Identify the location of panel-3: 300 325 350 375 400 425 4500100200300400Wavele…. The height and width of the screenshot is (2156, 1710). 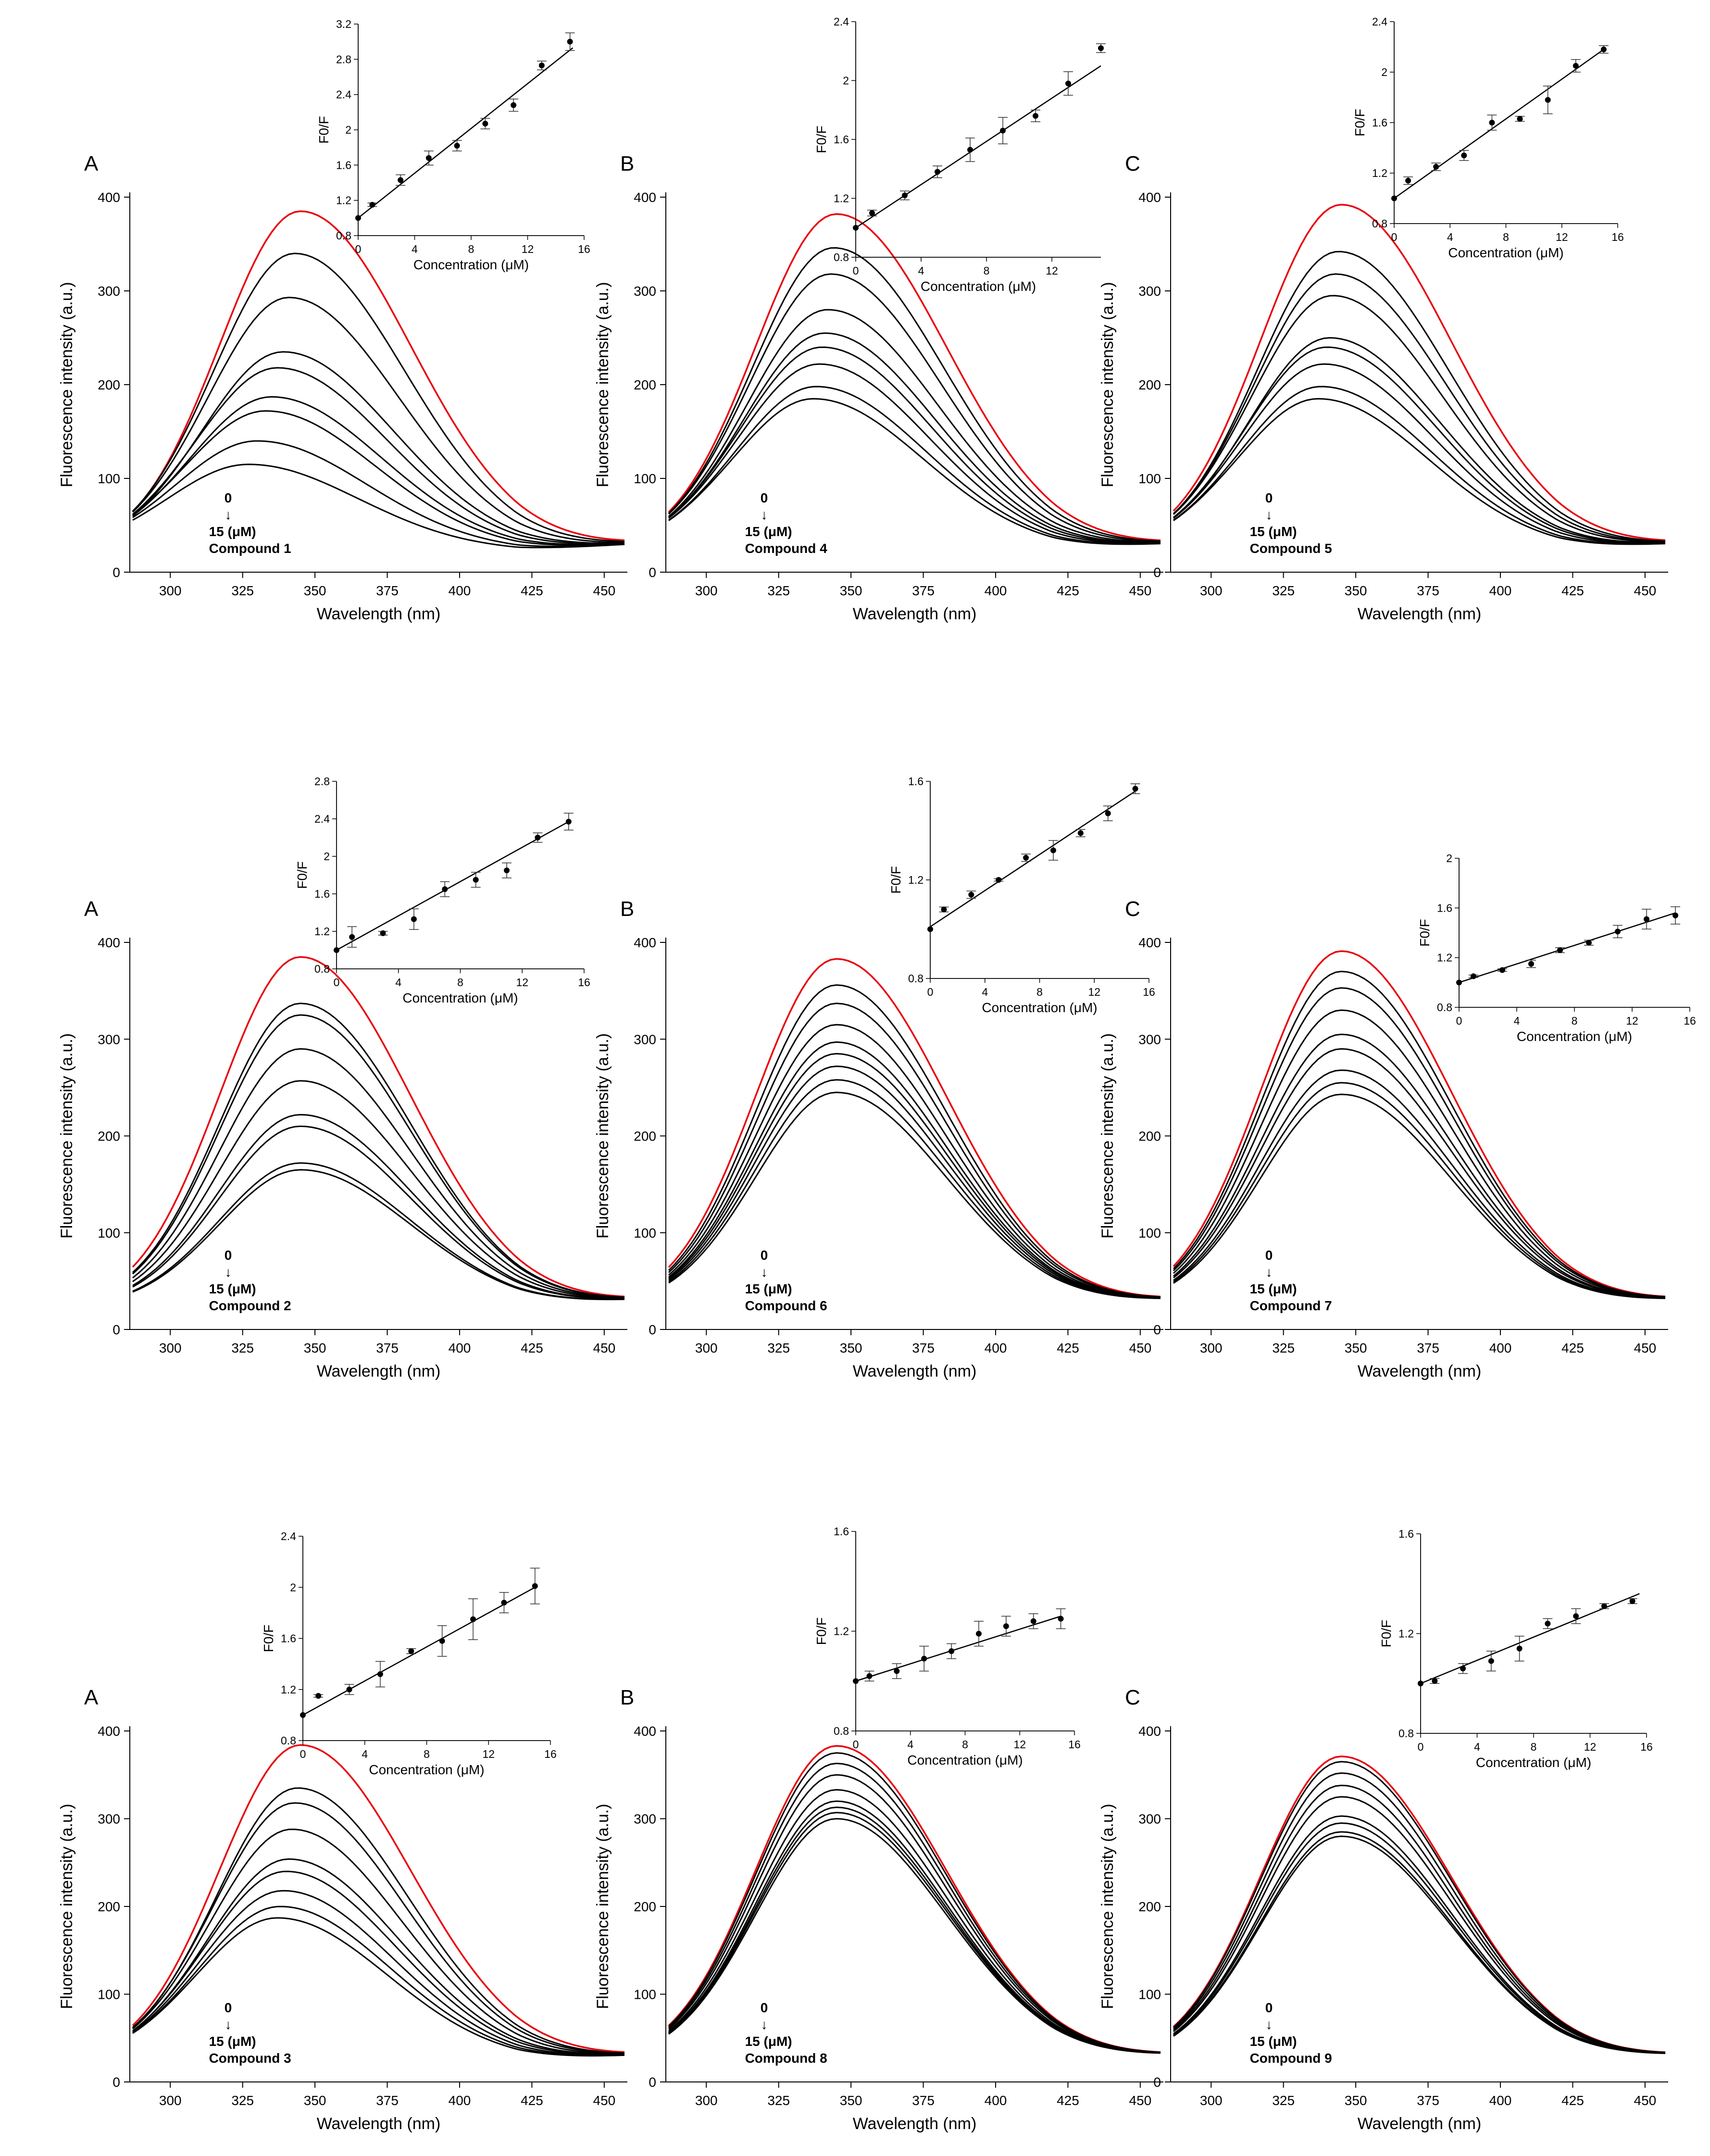
(1383, 319).